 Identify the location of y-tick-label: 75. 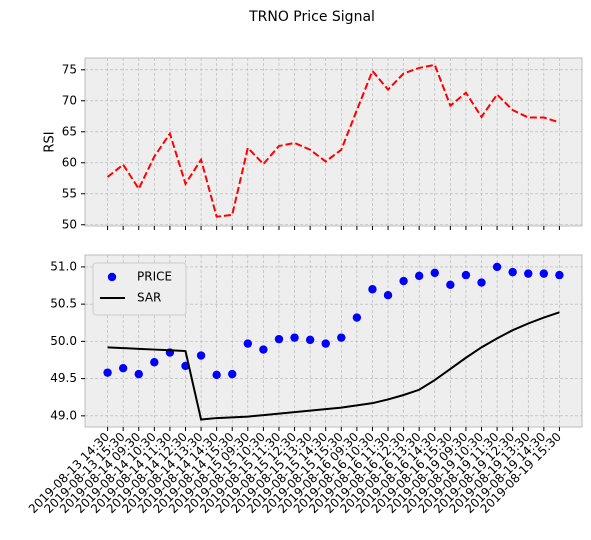
(69, 69).